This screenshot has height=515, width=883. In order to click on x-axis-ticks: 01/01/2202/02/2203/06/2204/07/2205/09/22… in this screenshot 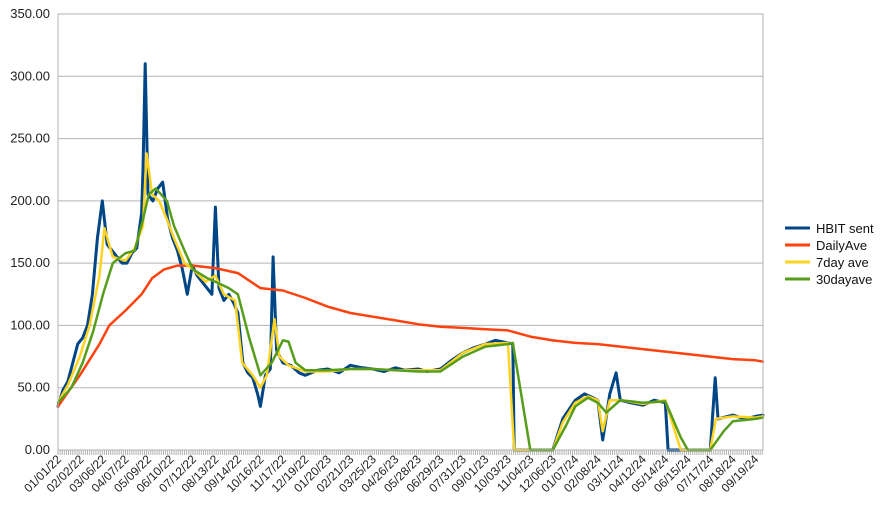, I will do `click(392, 472)`.